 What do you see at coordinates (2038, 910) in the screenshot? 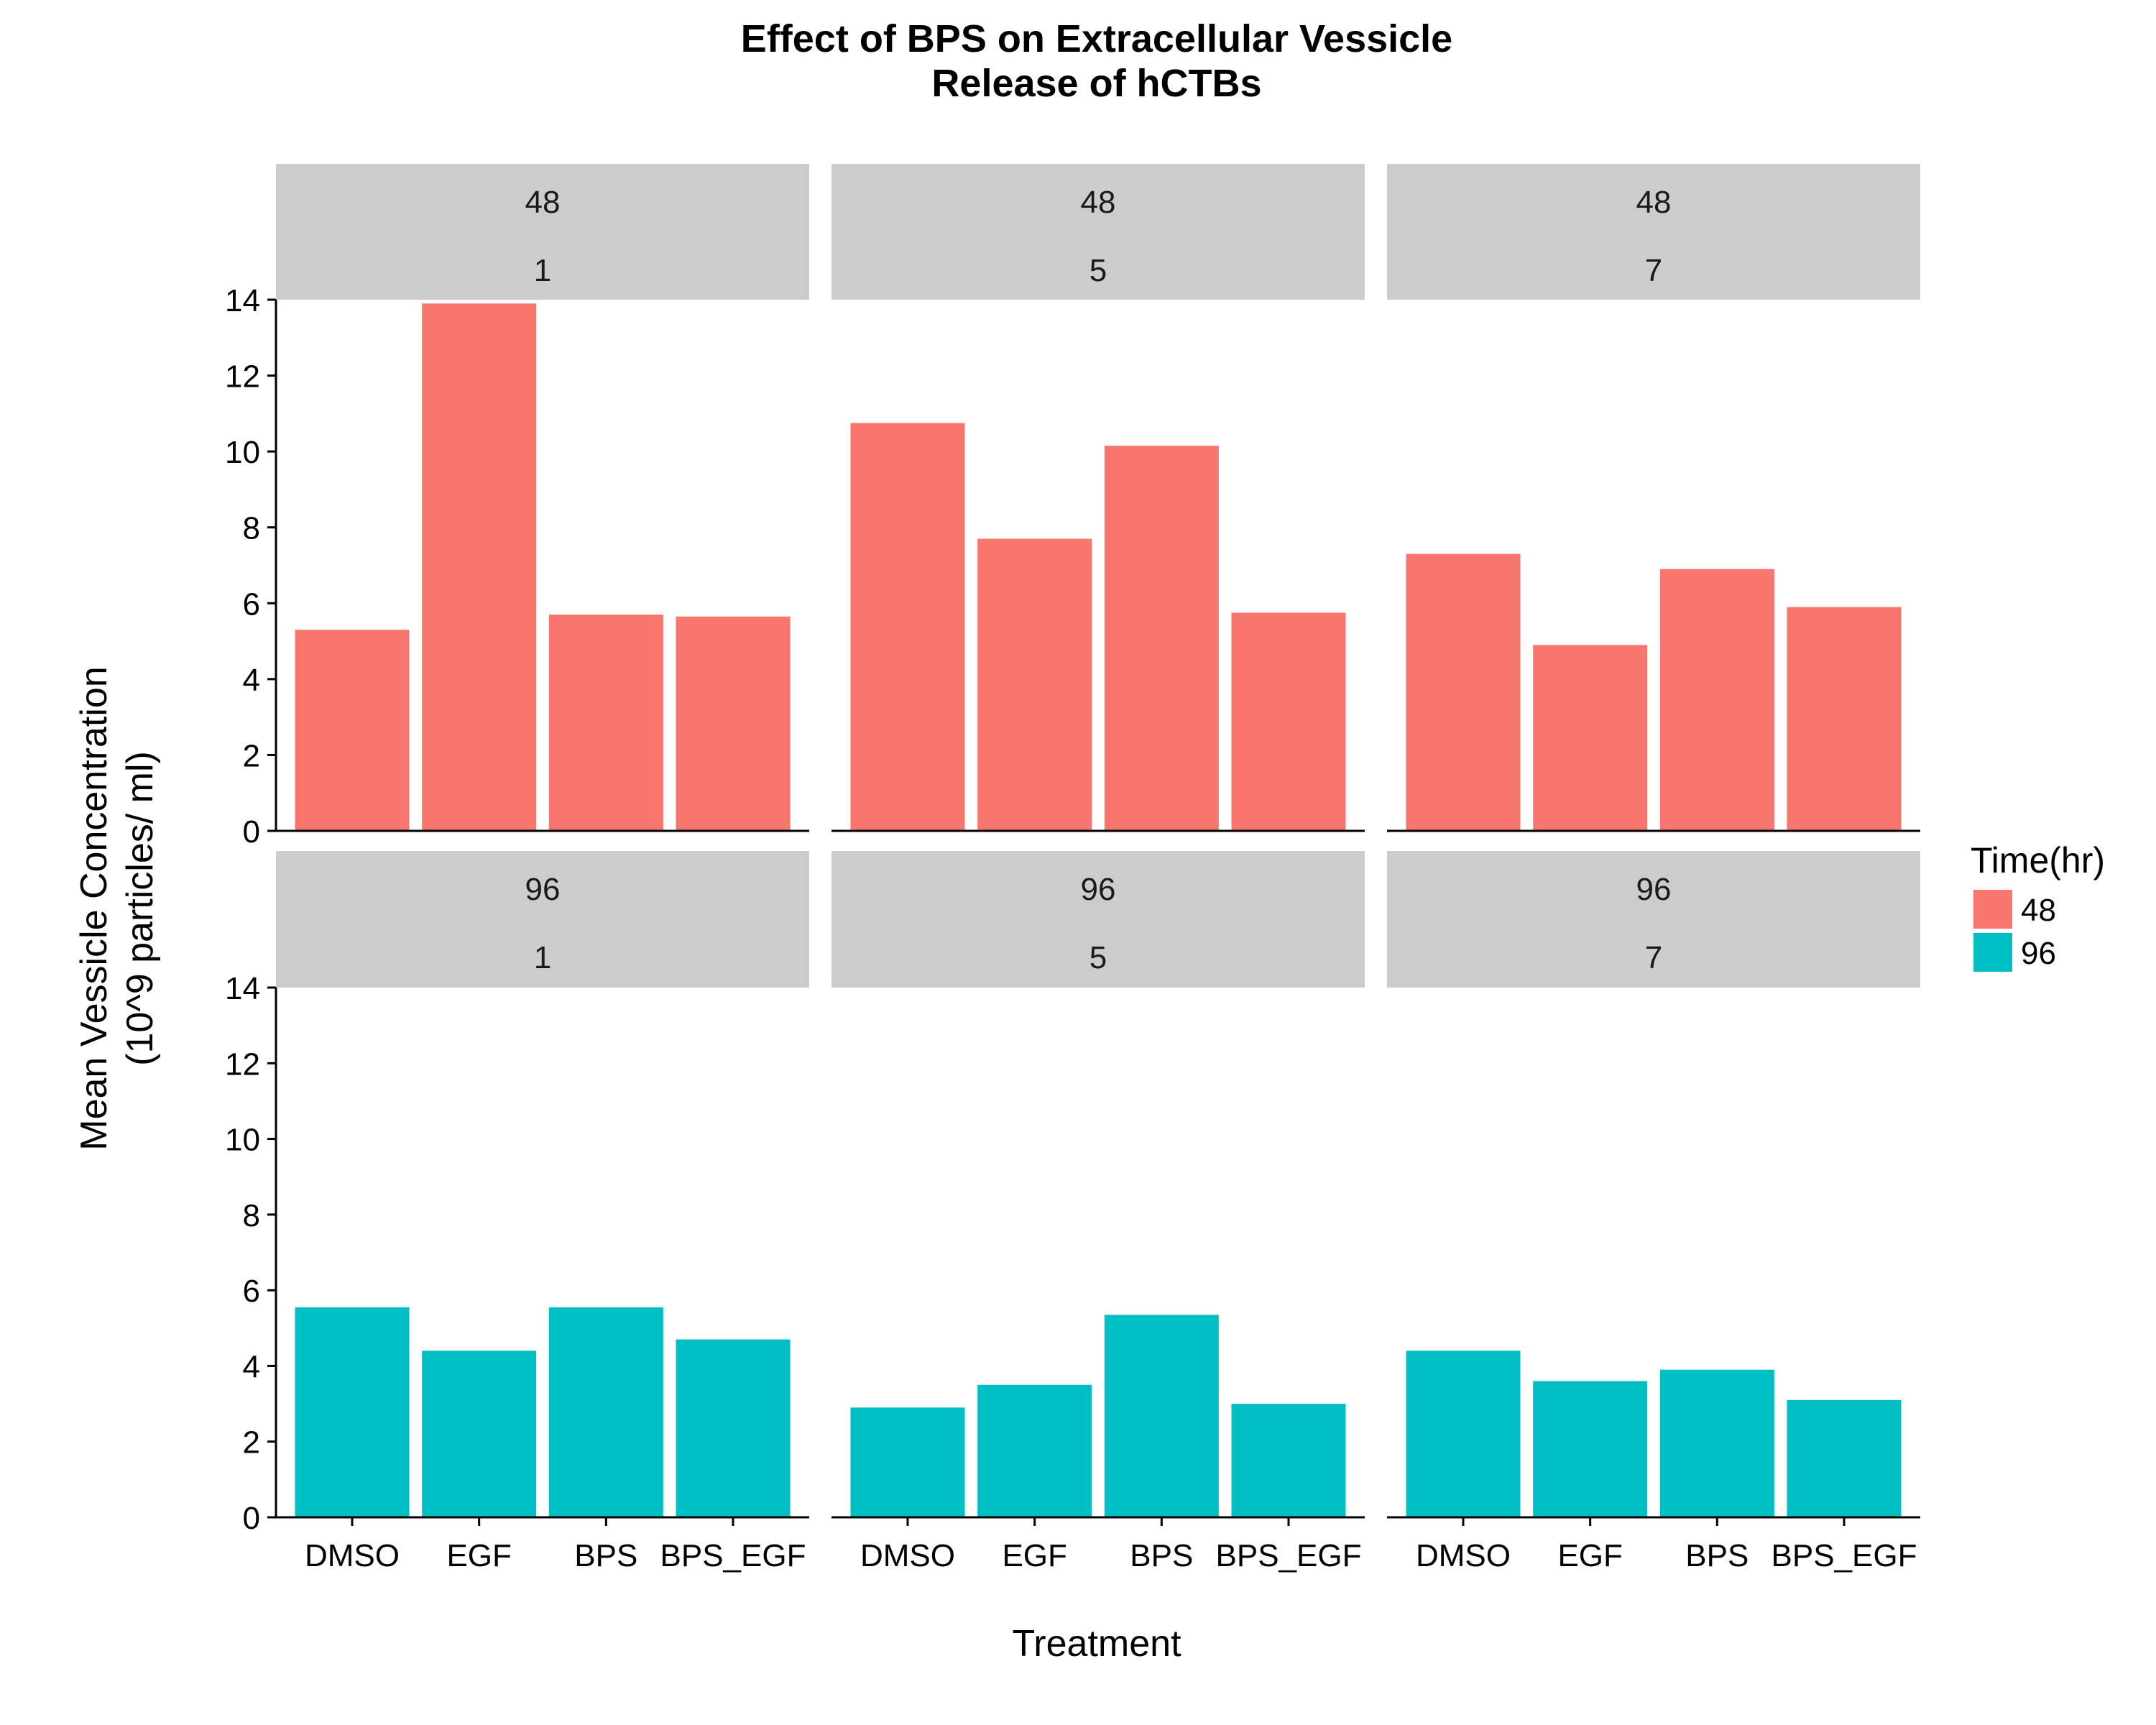
I see `legend-label-48: 48` at bounding box center [2038, 910].